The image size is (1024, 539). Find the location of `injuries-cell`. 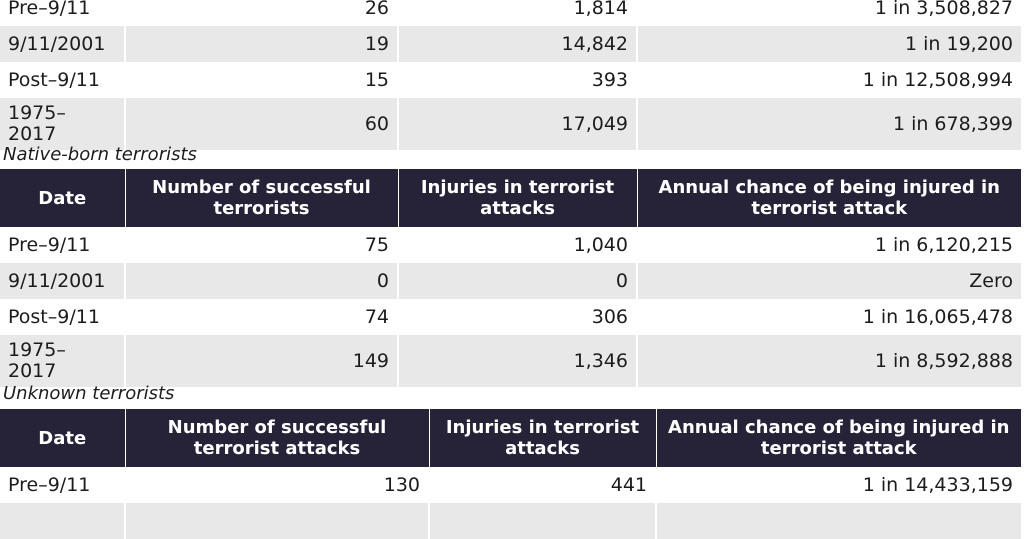

injuries-cell is located at coordinates (542, 521).